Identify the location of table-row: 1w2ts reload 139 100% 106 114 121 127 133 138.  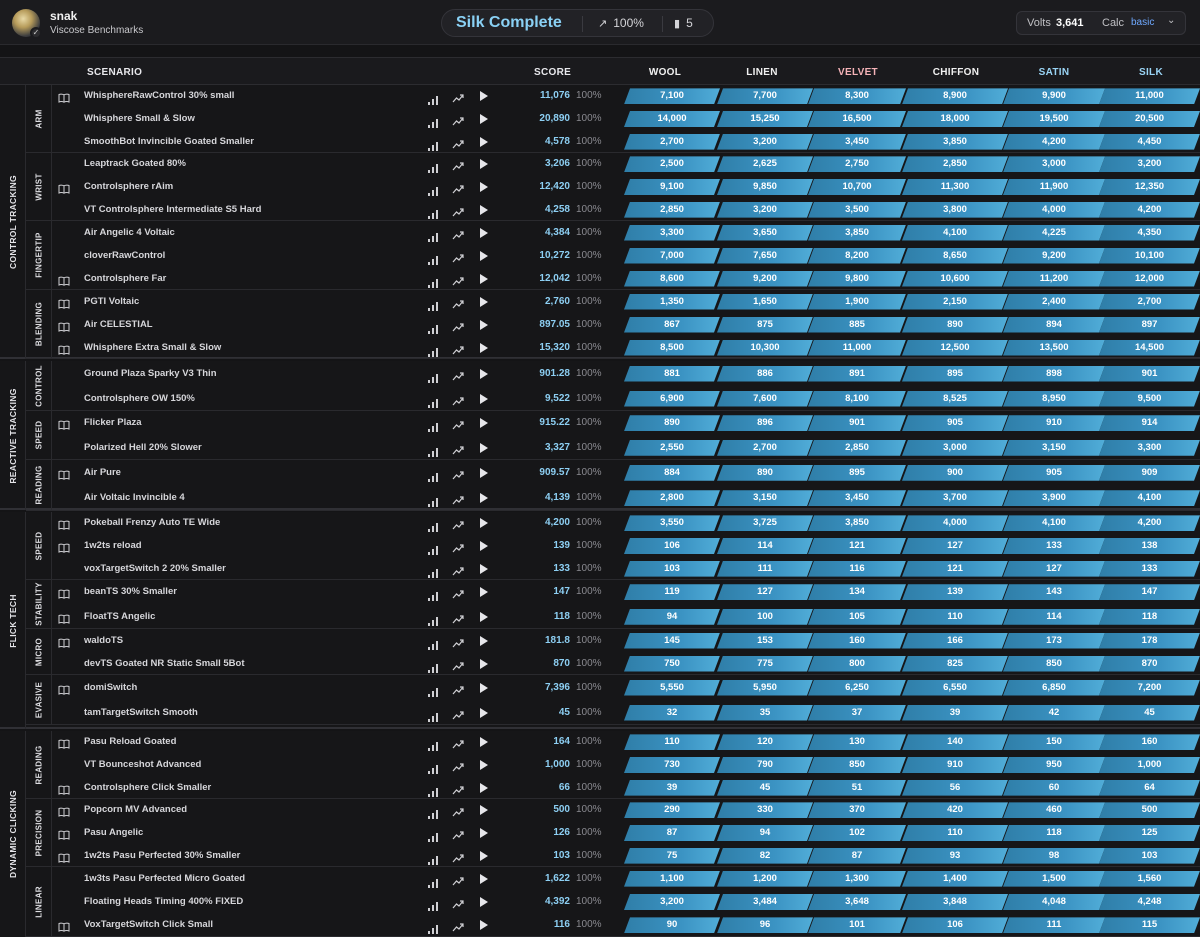
(626, 546).